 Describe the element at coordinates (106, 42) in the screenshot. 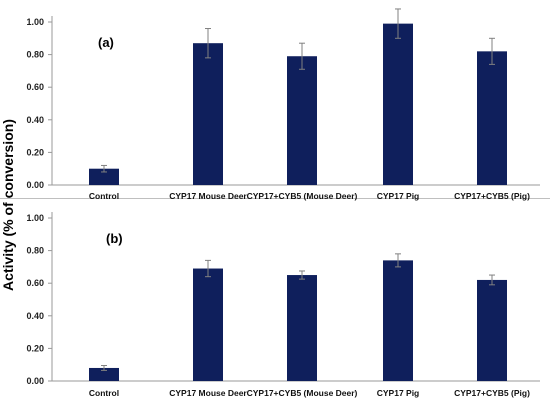

I see `panel-label: (a)` at that location.